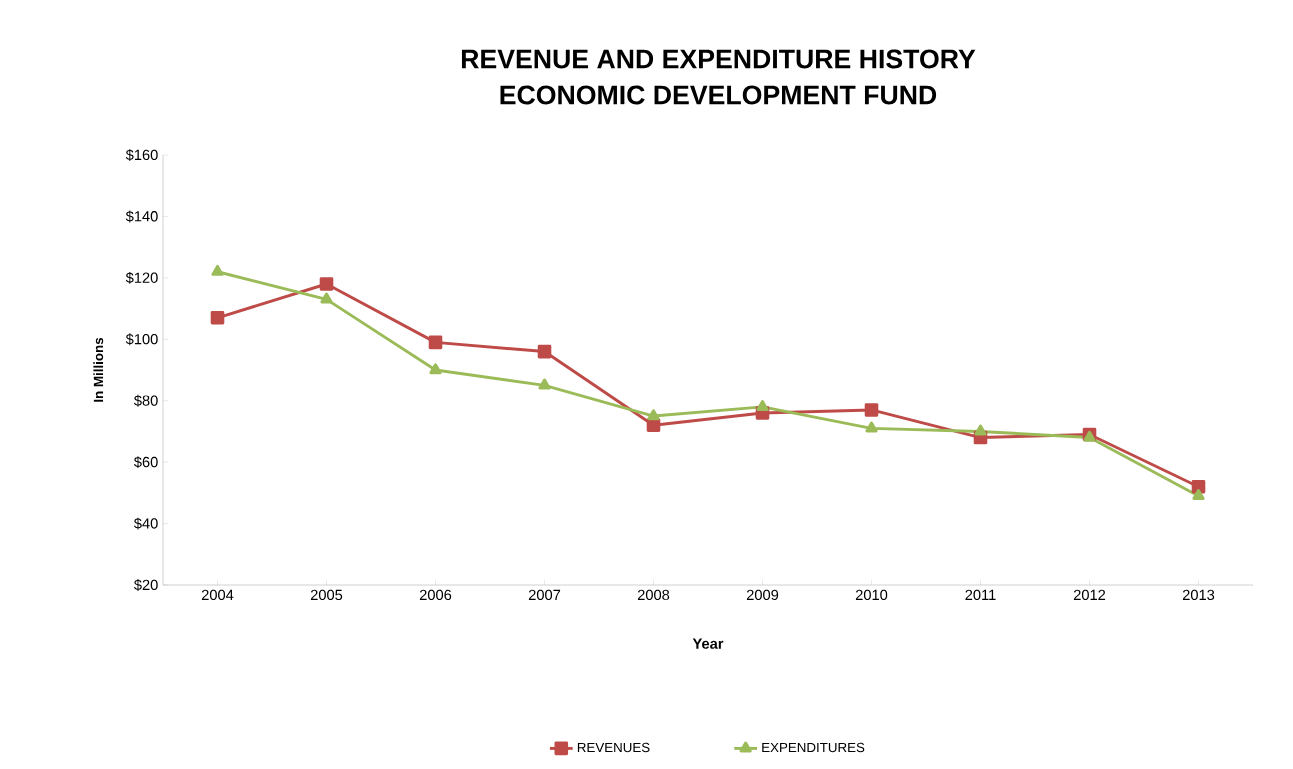 The width and height of the screenshot is (1293, 769). I want to click on x-axis-title: Year, so click(708, 643).